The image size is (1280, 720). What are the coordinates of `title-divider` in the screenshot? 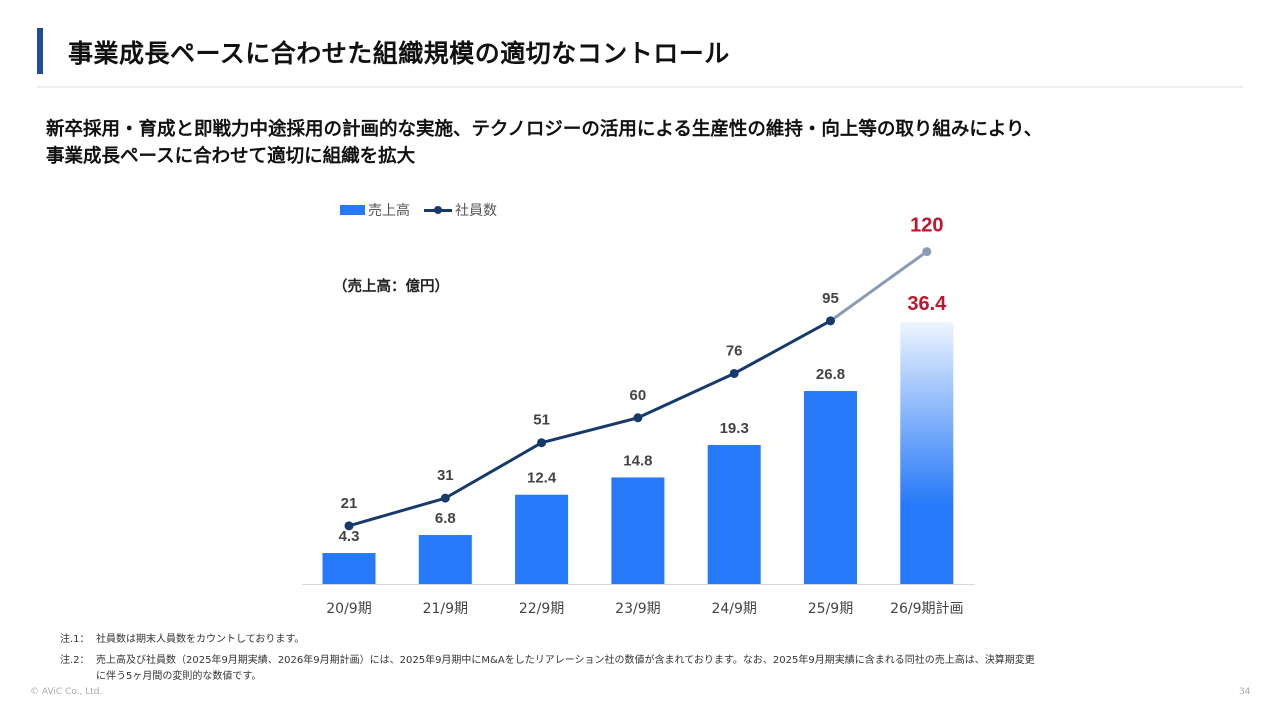 It's located at (640, 87).